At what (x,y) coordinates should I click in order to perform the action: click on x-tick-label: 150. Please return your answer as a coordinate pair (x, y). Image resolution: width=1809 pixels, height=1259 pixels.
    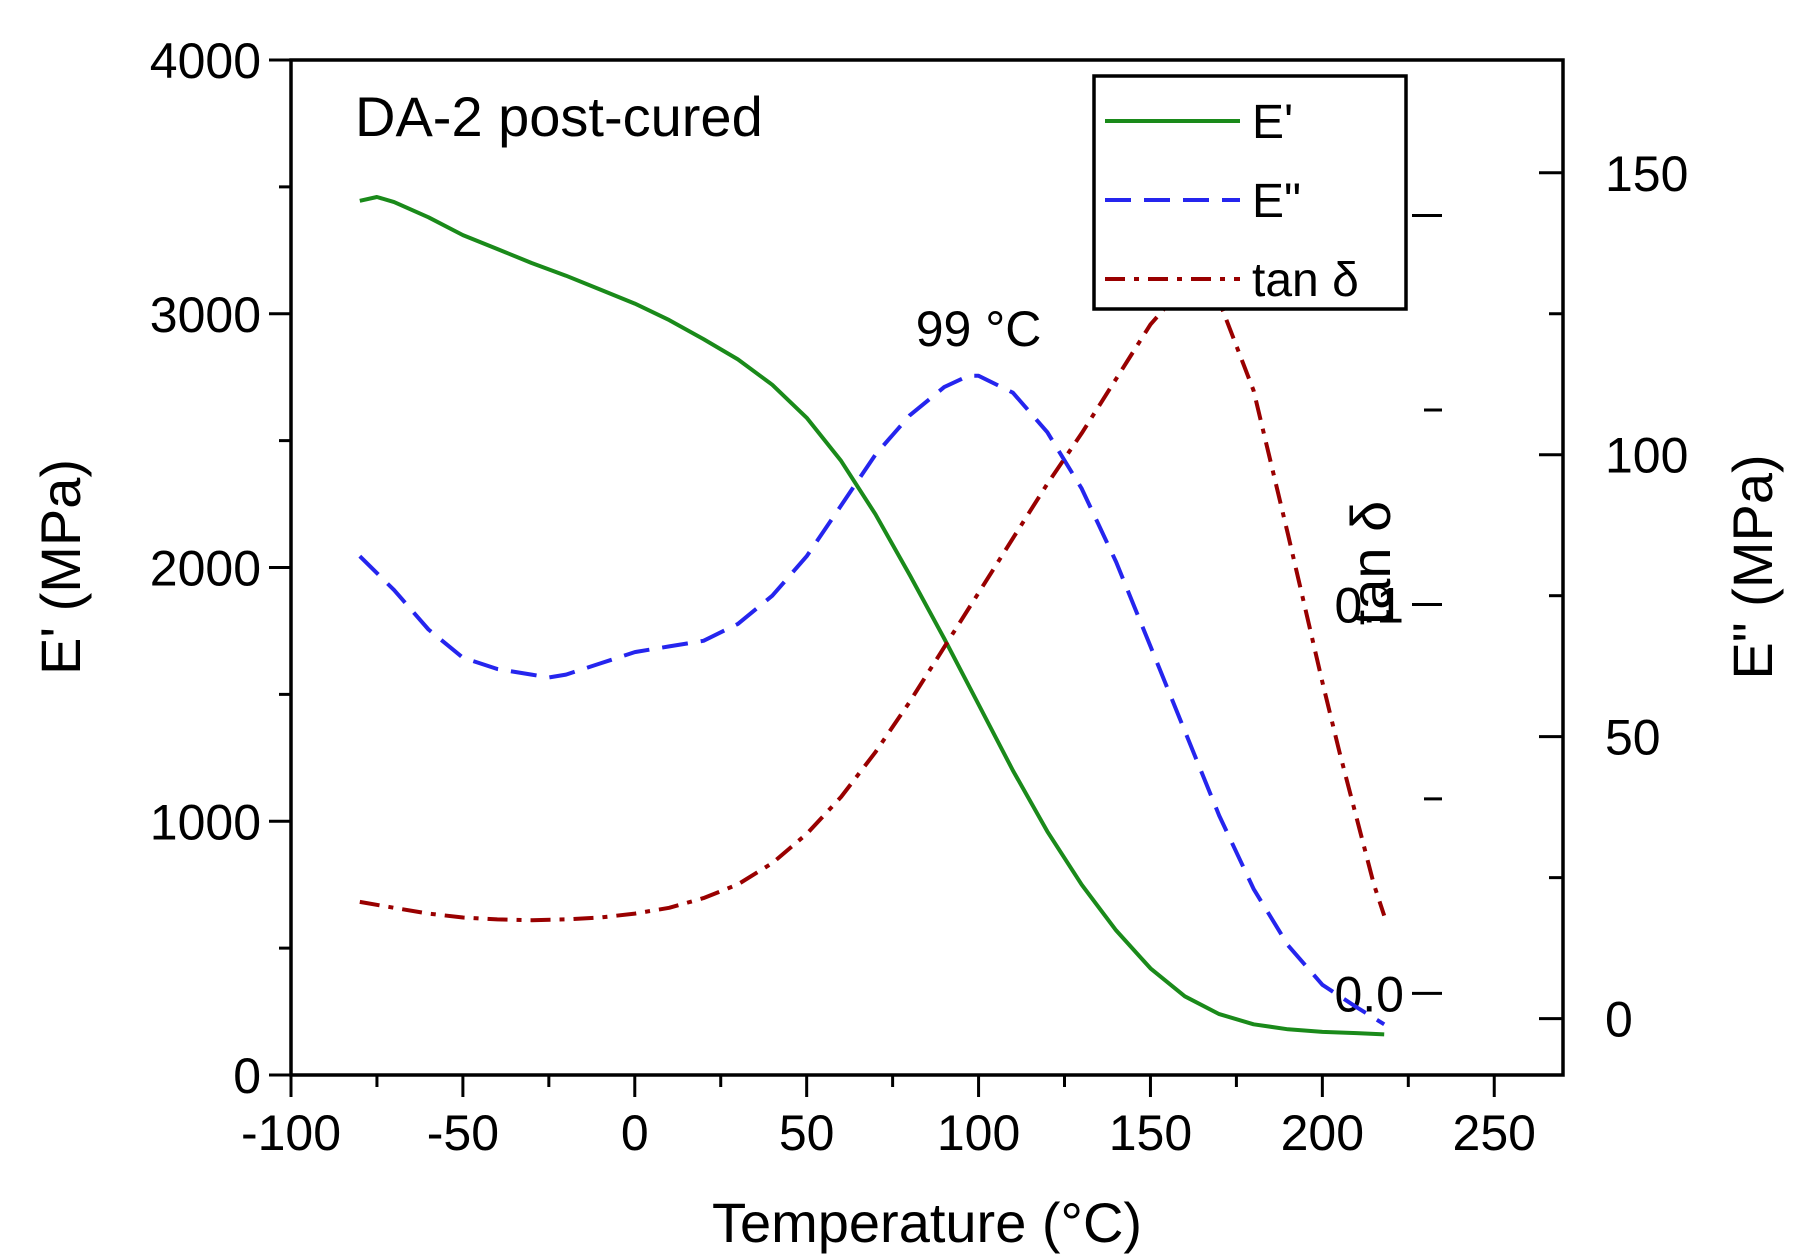
    Looking at the image, I should click on (1150, 1133).